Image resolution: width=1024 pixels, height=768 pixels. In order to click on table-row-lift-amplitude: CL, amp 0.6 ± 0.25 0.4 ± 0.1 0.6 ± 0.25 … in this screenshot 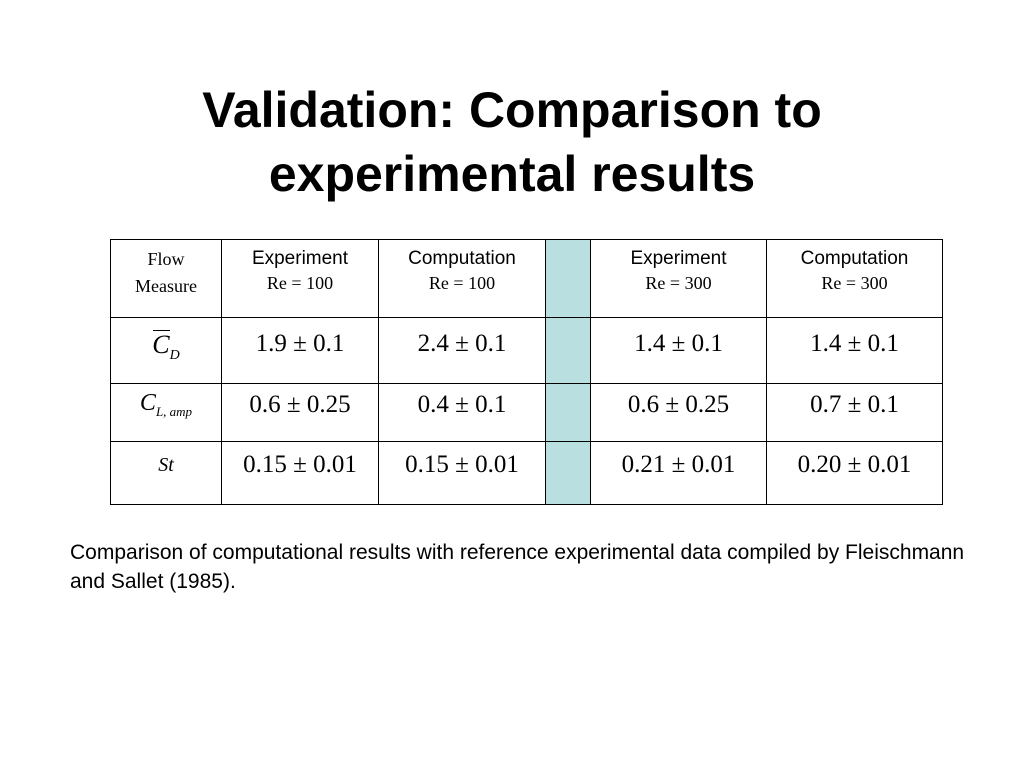, I will do `click(526, 412)`.